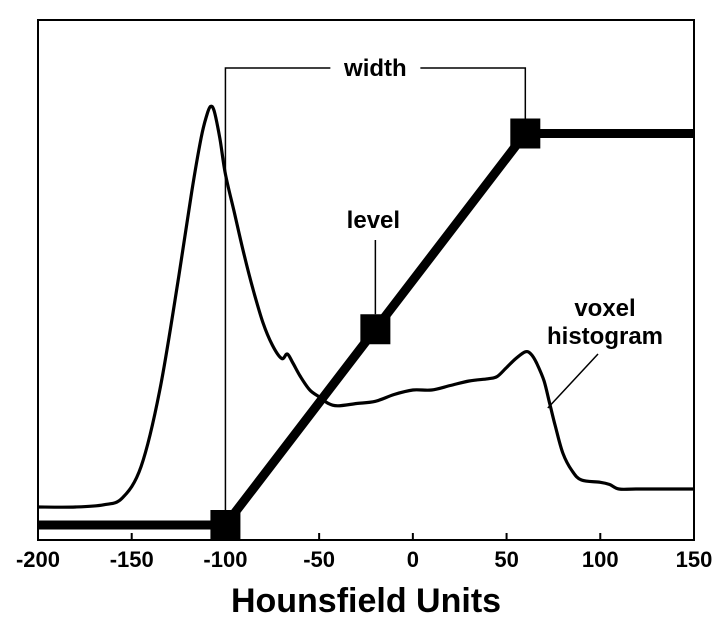  Describe the element at coordinates (225, 559) in the screenshot. I see `x-tick-label: -100` at that location.